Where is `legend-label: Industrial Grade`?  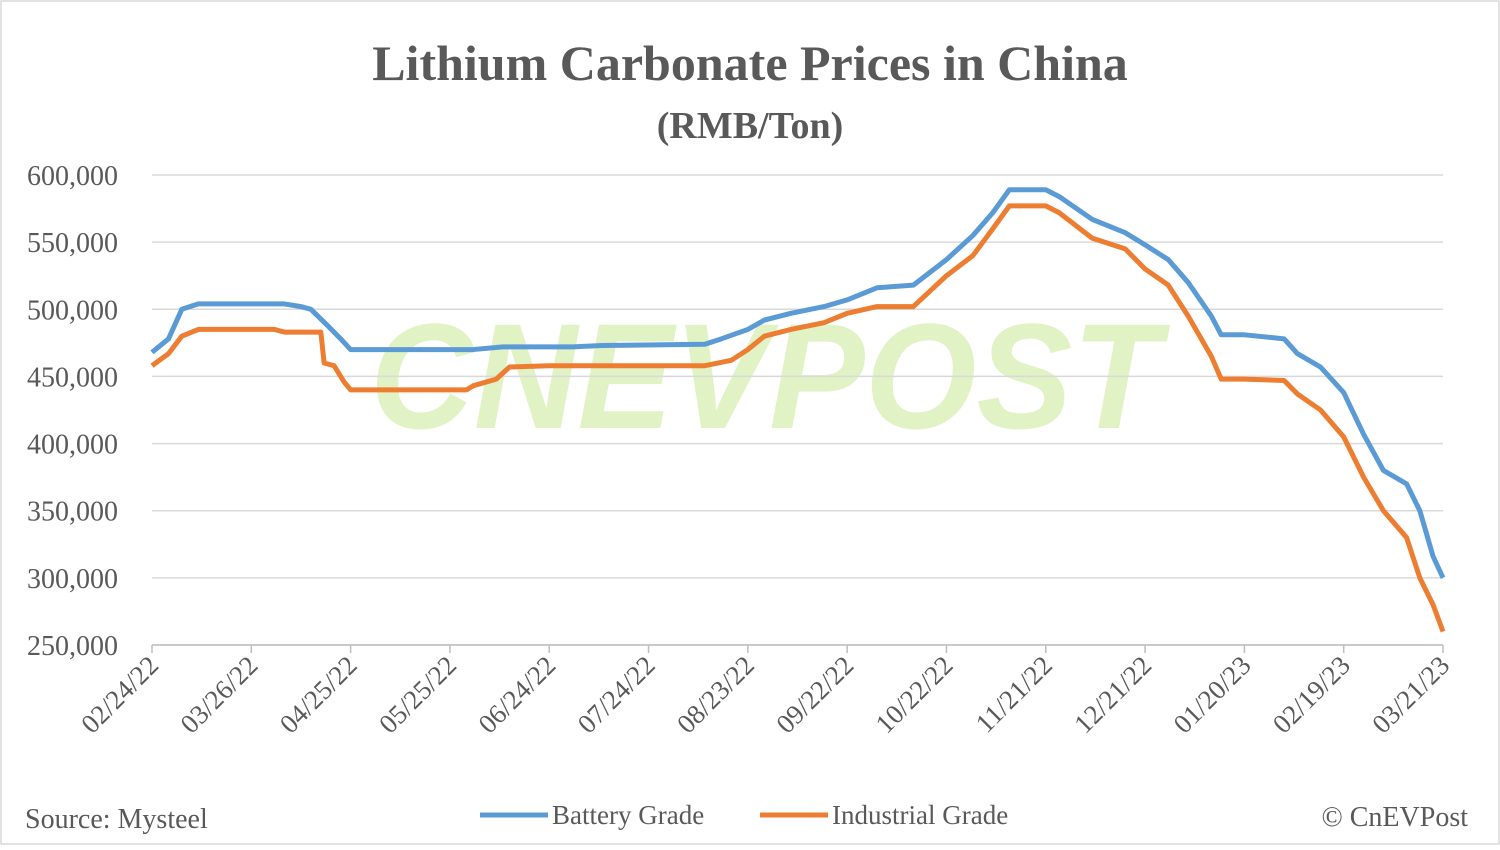
legend-label: Industrial Grade is located at coordinates (920, 815).